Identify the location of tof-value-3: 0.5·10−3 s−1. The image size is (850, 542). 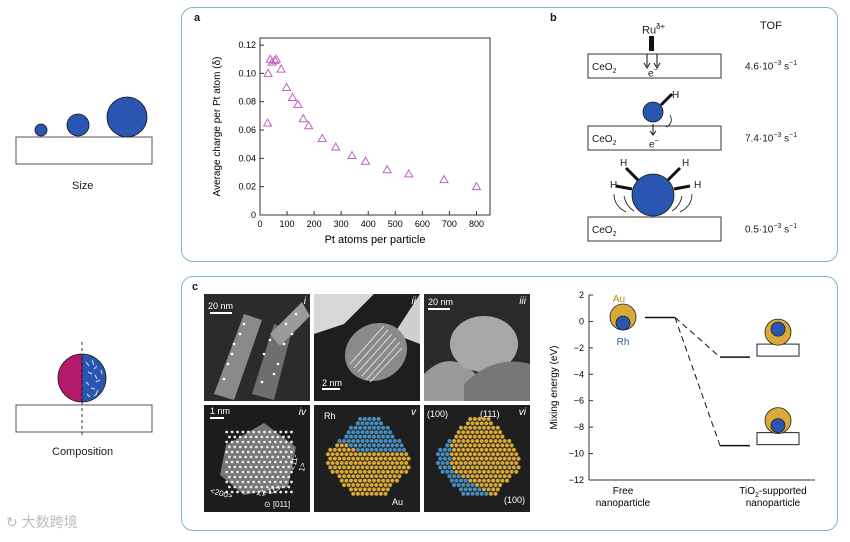
(771, 229).